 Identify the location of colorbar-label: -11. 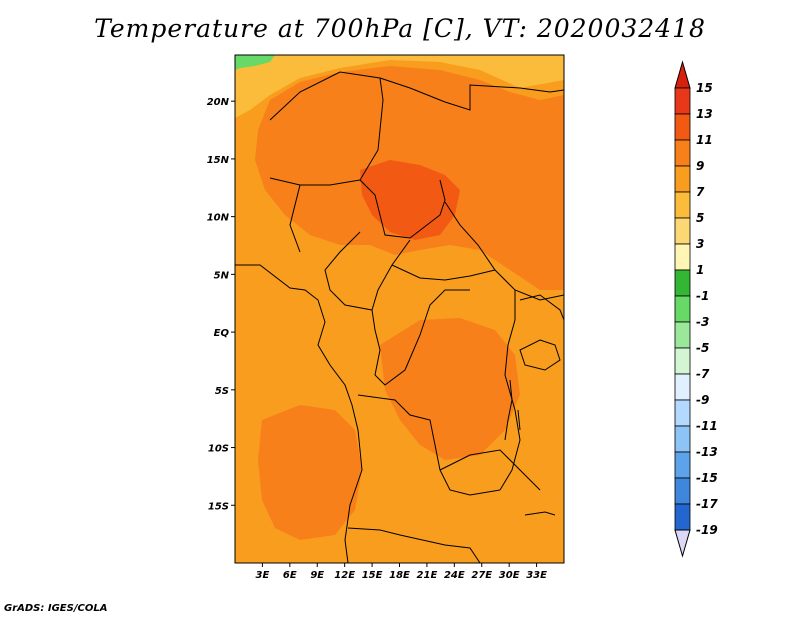
(707, 426).